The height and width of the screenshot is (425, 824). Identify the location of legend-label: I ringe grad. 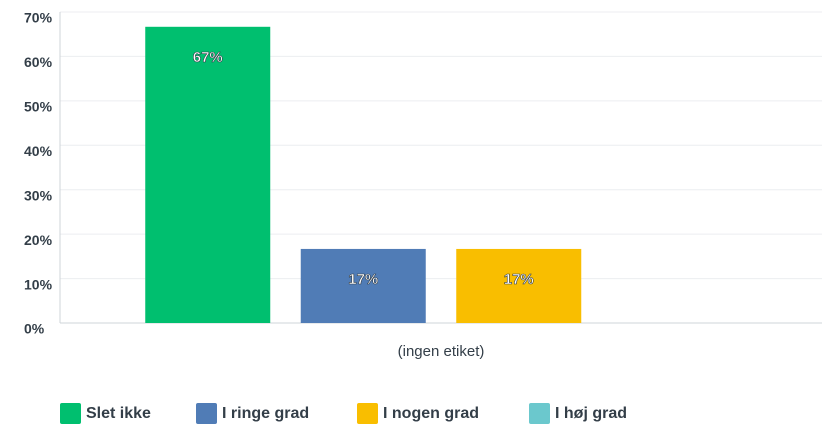
(265, 413).